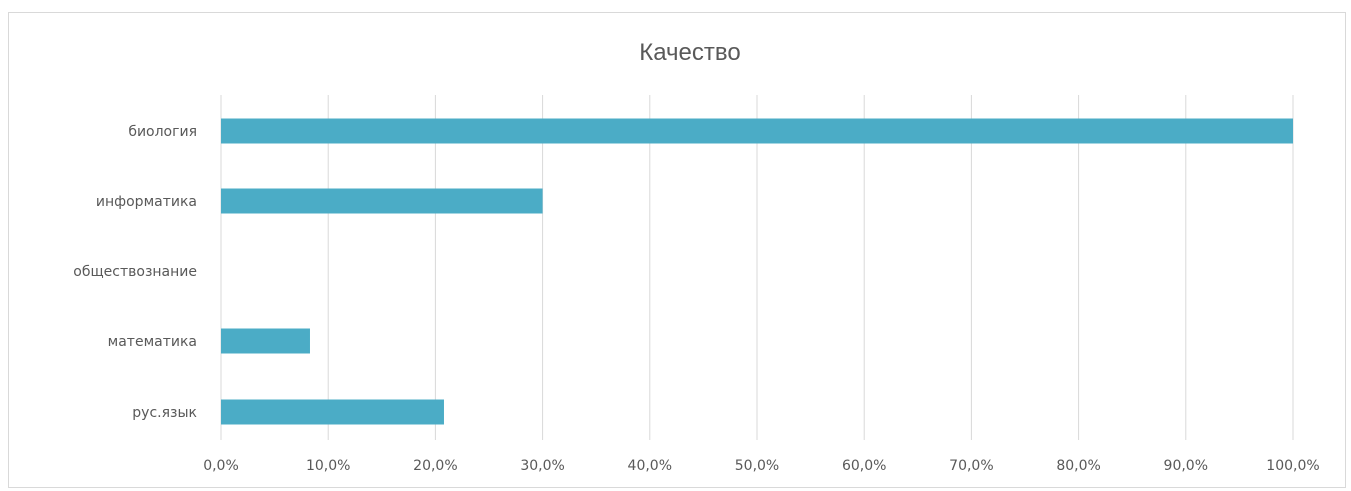 The height and width of the screenshot is (491, 1351). I want to click on category-label: информатика, so click(146, 202).